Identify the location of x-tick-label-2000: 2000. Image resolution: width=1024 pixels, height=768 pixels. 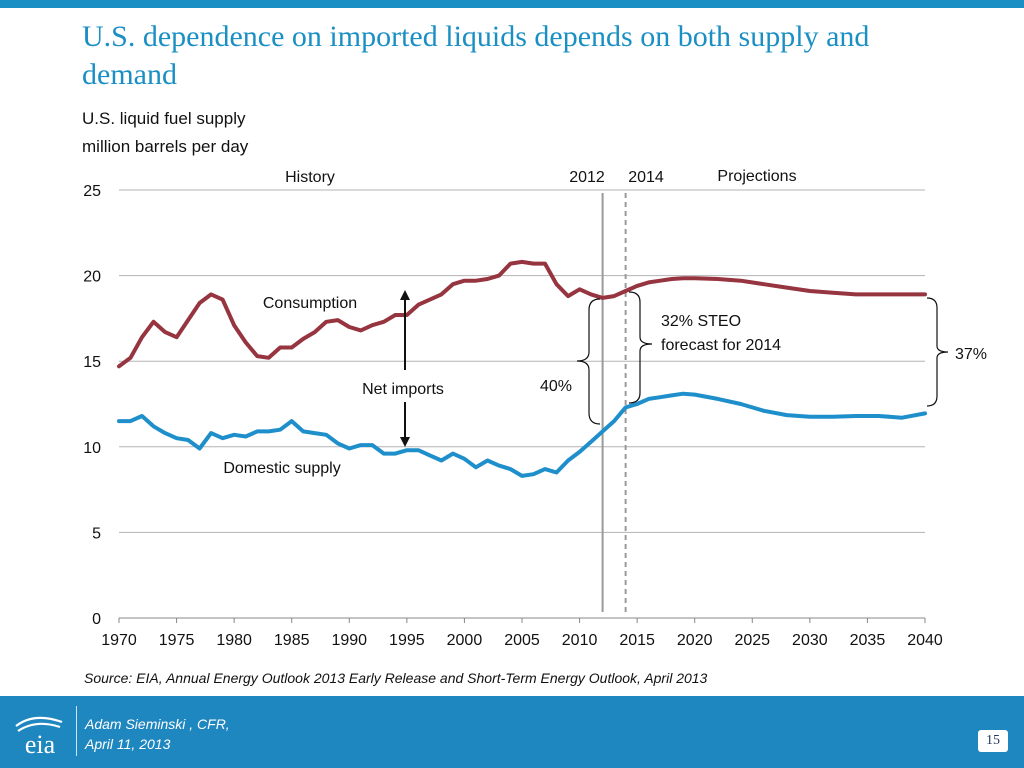
(465, 640).